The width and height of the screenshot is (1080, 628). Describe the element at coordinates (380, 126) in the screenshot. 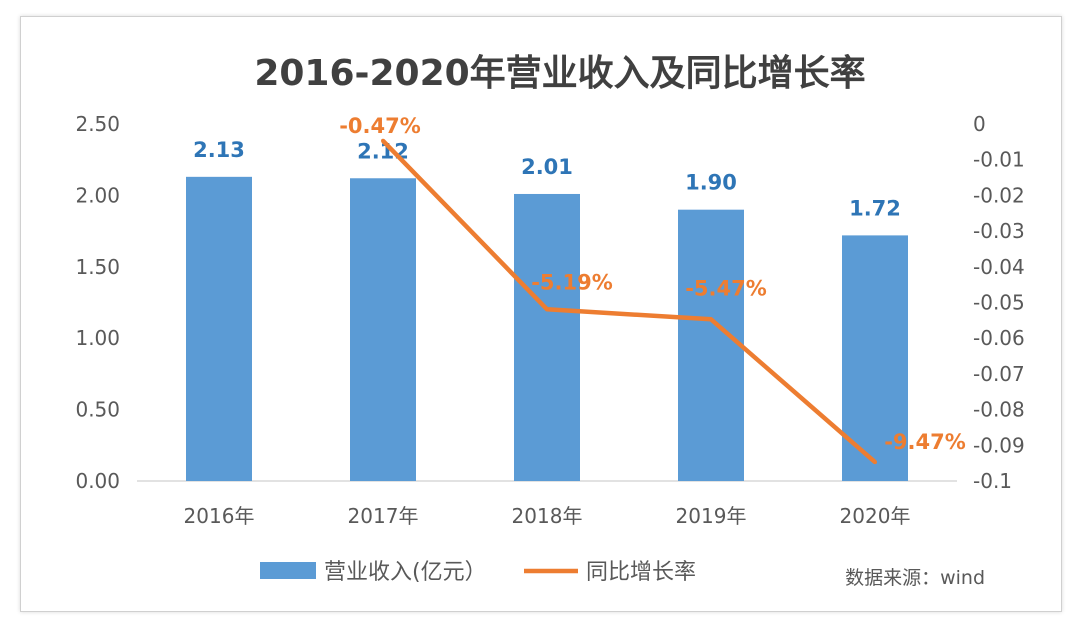

I see `line-data-label: -0.47%` at that location.